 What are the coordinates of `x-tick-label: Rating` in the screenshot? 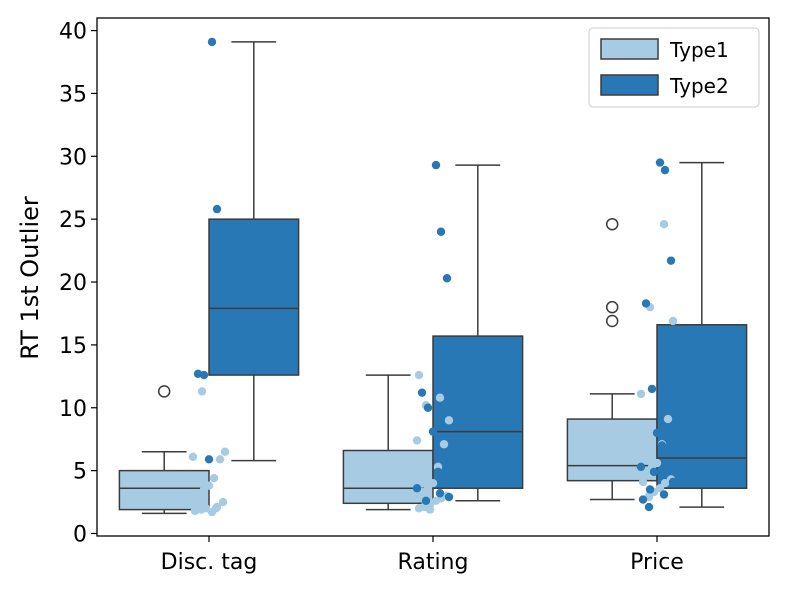 It's located at (433, 562).